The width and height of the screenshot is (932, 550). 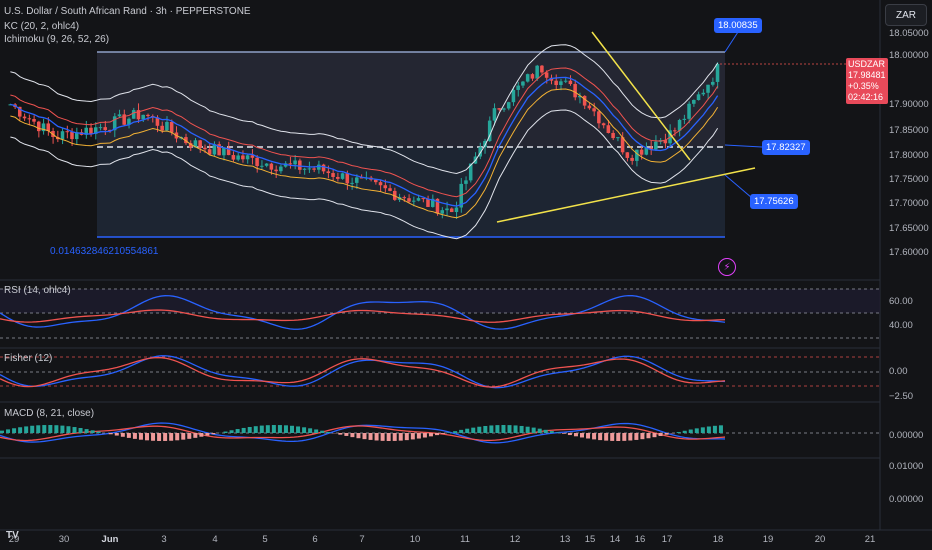 I want to click on kc-legend: KC (20, 2, ohlc4), so click(x=42, y=26).